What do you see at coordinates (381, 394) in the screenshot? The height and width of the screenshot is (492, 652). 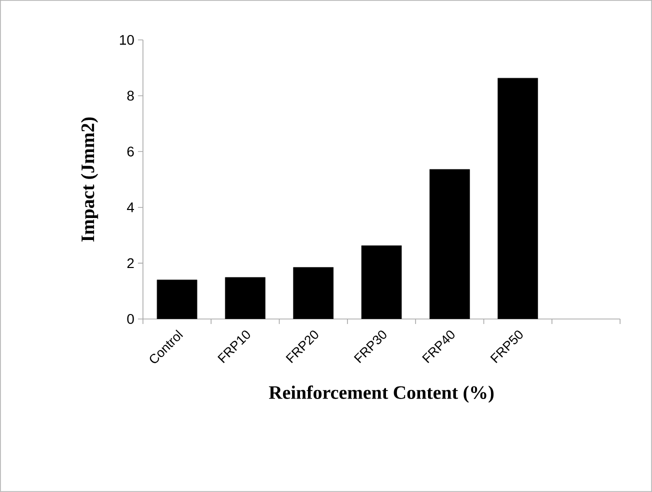 I see `x-axis-title: Reinforcement Content (%)` at bounding box center [381, 394].